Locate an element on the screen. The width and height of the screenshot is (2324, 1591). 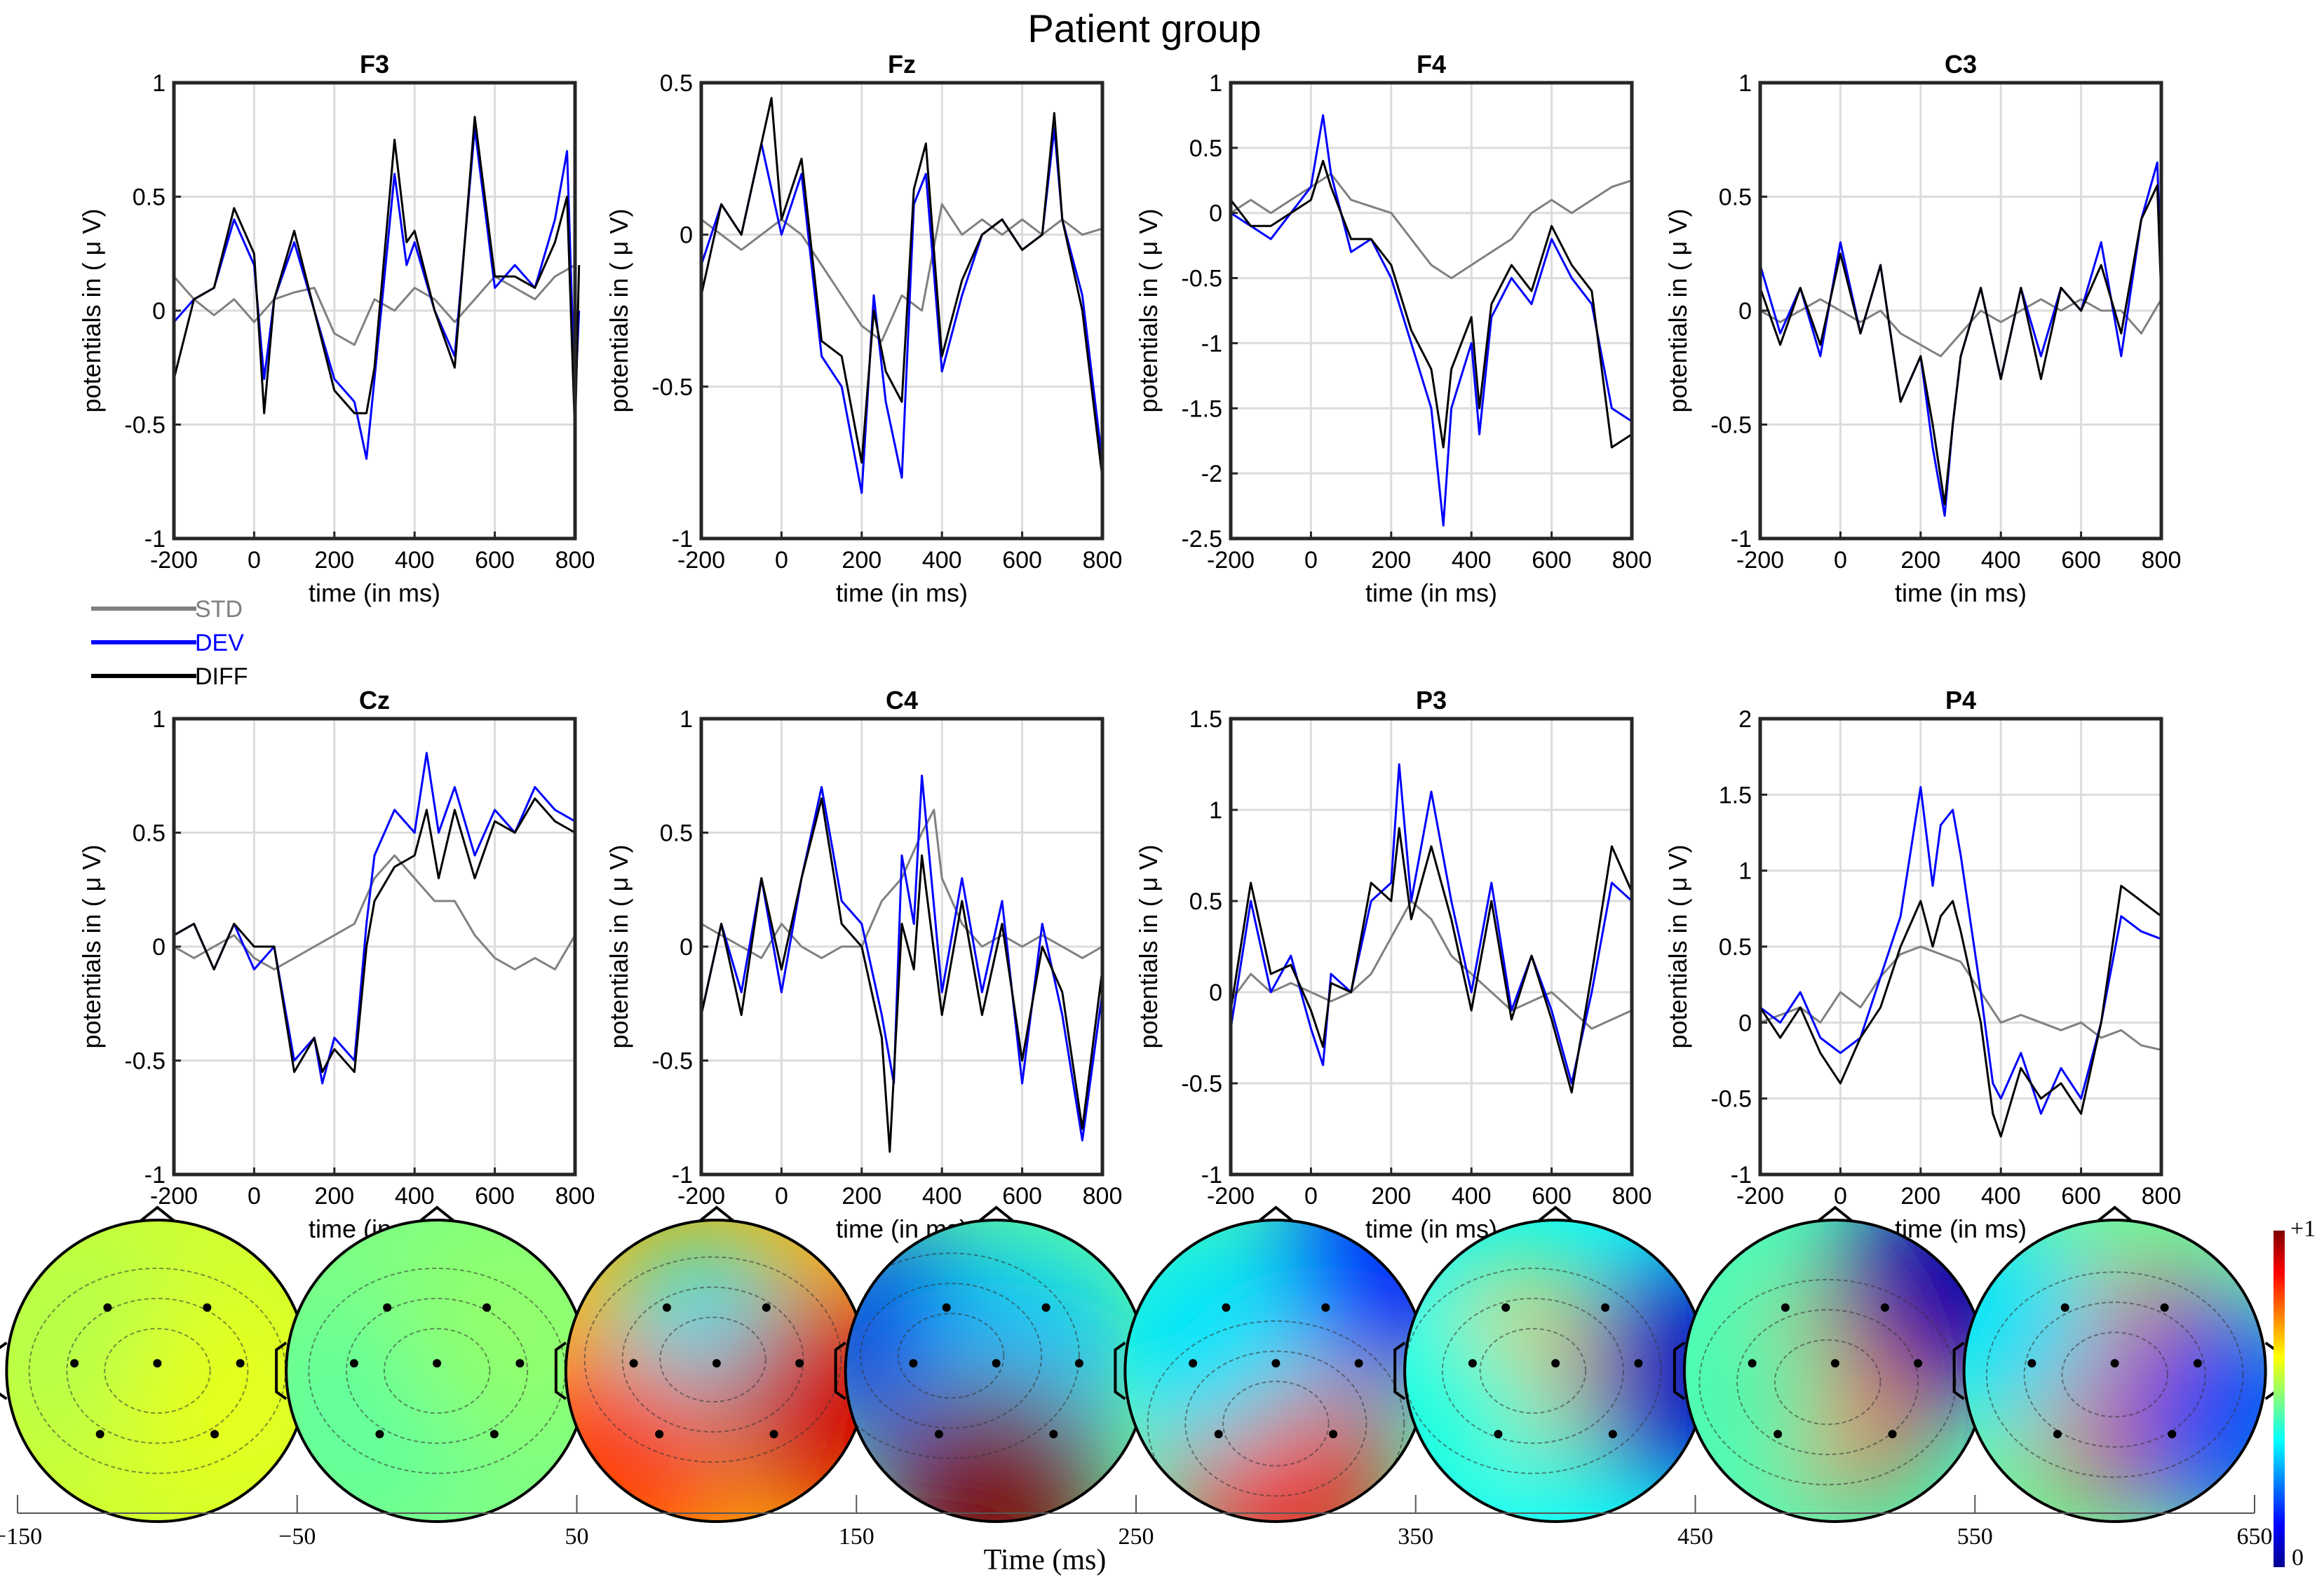
time-tick-label: 550 is located at coordinates (1975, 1537).